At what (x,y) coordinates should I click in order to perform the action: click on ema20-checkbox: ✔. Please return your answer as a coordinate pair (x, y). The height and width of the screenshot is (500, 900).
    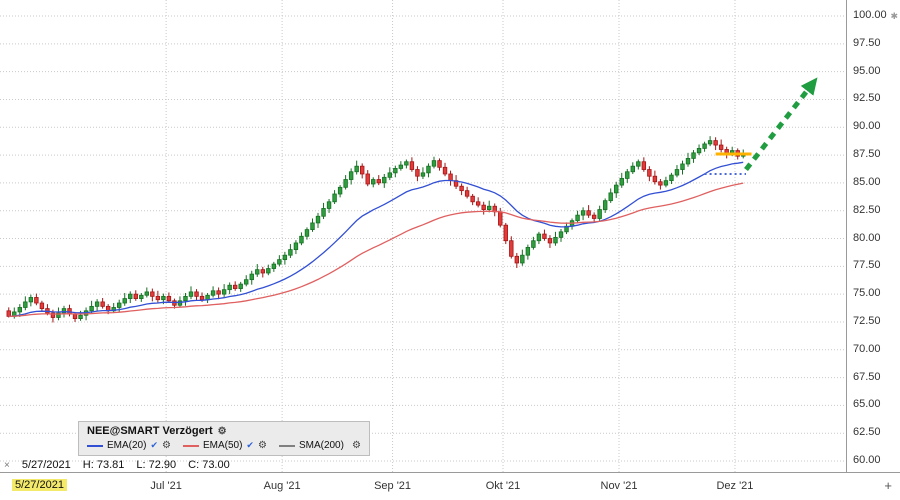
    Looking at the image, I should click on (154, 445).